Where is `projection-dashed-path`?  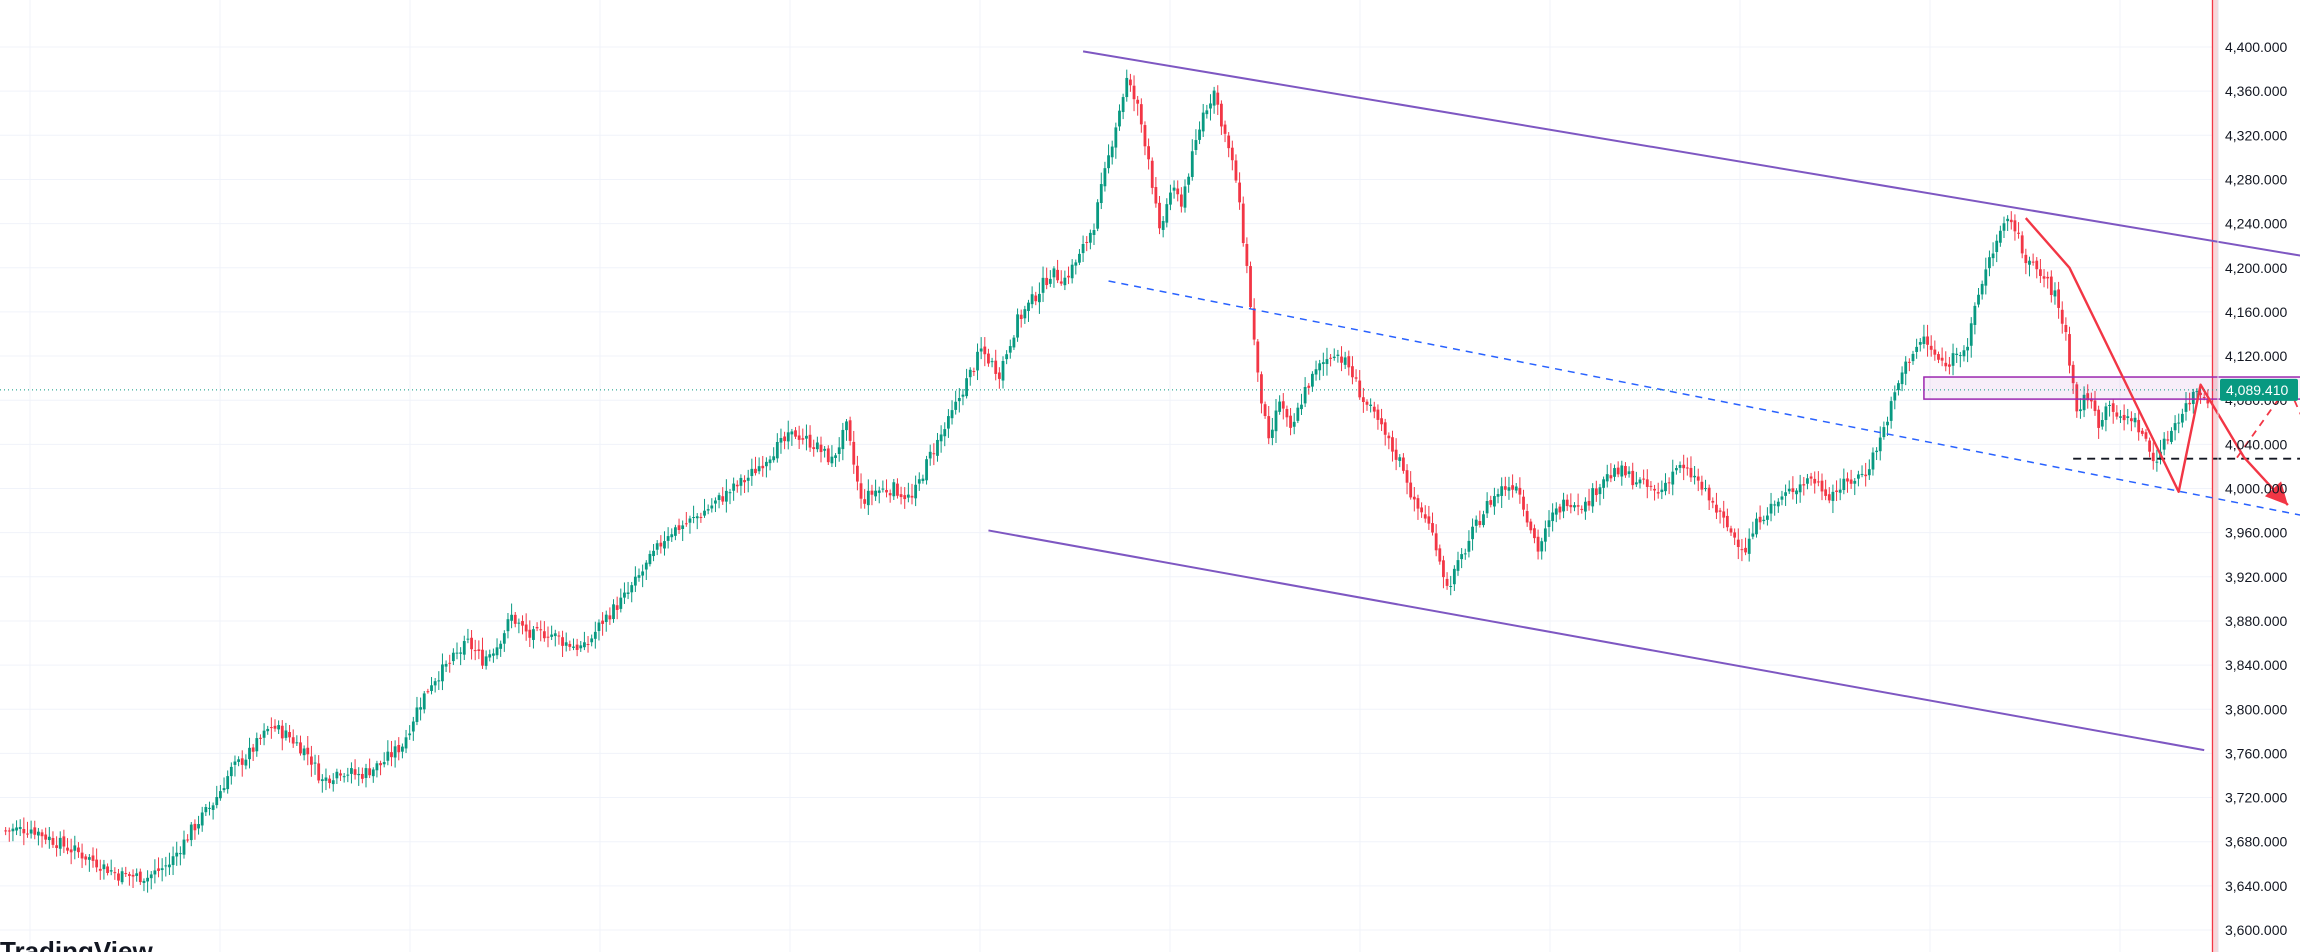
projection-dashed-path is located at coordinates (2268, 433).